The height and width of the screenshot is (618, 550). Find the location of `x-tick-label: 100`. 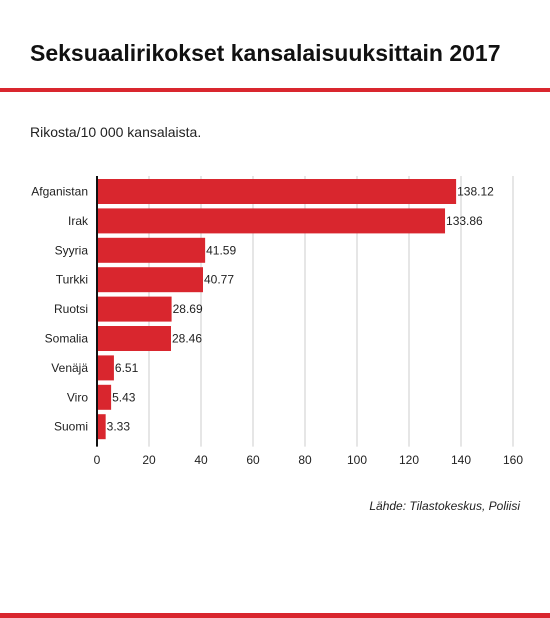

x-tick-label: 100 is located at coordinates (357, 460).